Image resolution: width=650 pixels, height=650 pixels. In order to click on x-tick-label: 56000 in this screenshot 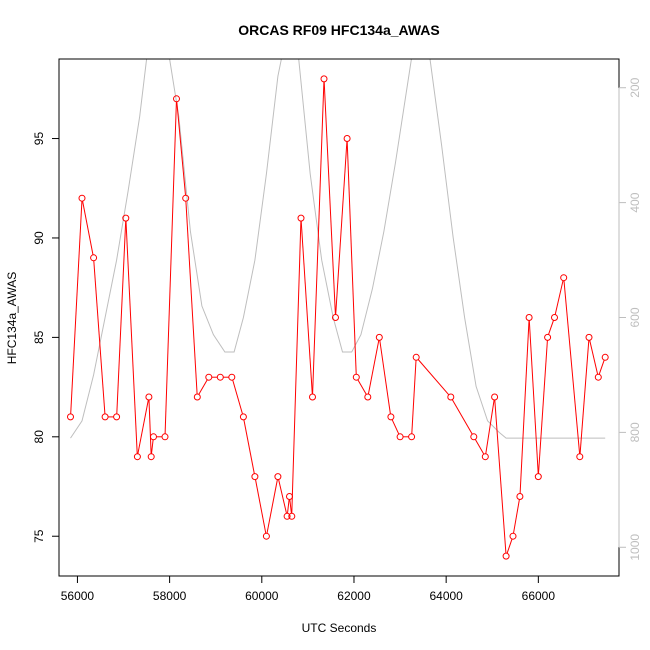, I will do `click(78, 596)`.